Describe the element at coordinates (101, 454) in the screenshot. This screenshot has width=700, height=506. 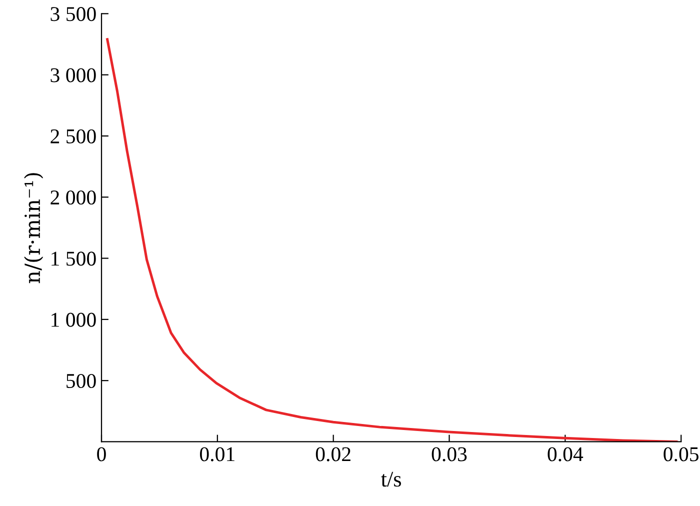
I see `x-tick-label: 0` at that location.